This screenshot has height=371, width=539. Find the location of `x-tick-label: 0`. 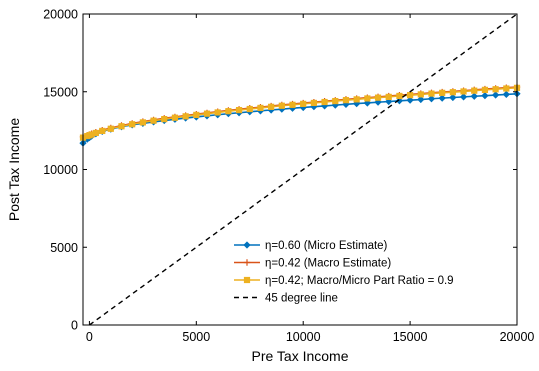

x-tick-label: 0 is located at coordinates (89, 337).